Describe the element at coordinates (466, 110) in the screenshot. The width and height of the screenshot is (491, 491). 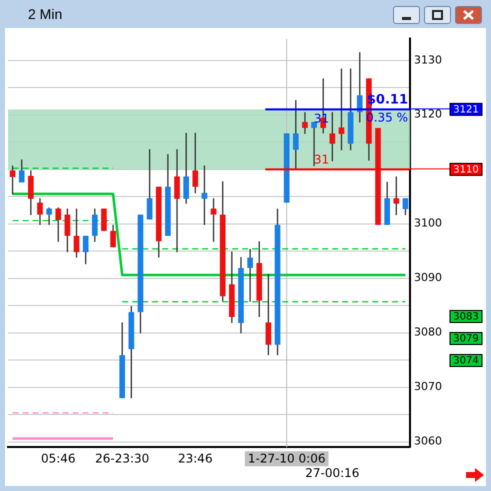
I see `ref-line-label: 3121` at that location.